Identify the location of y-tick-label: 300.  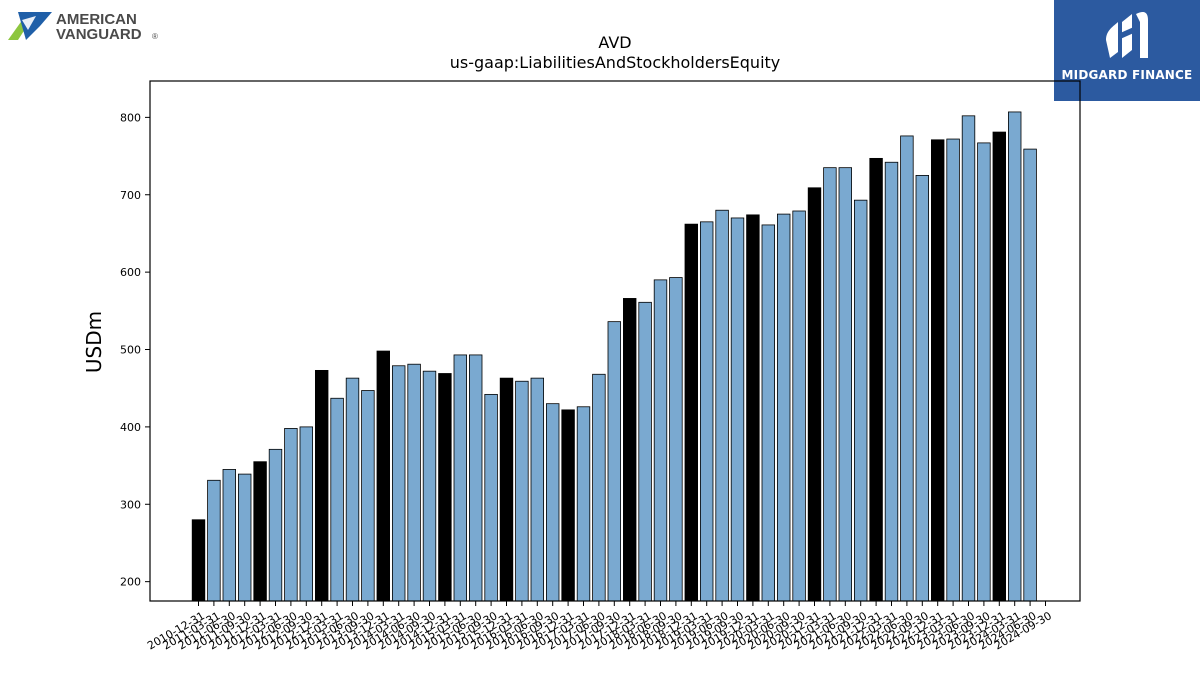
(130, 504).